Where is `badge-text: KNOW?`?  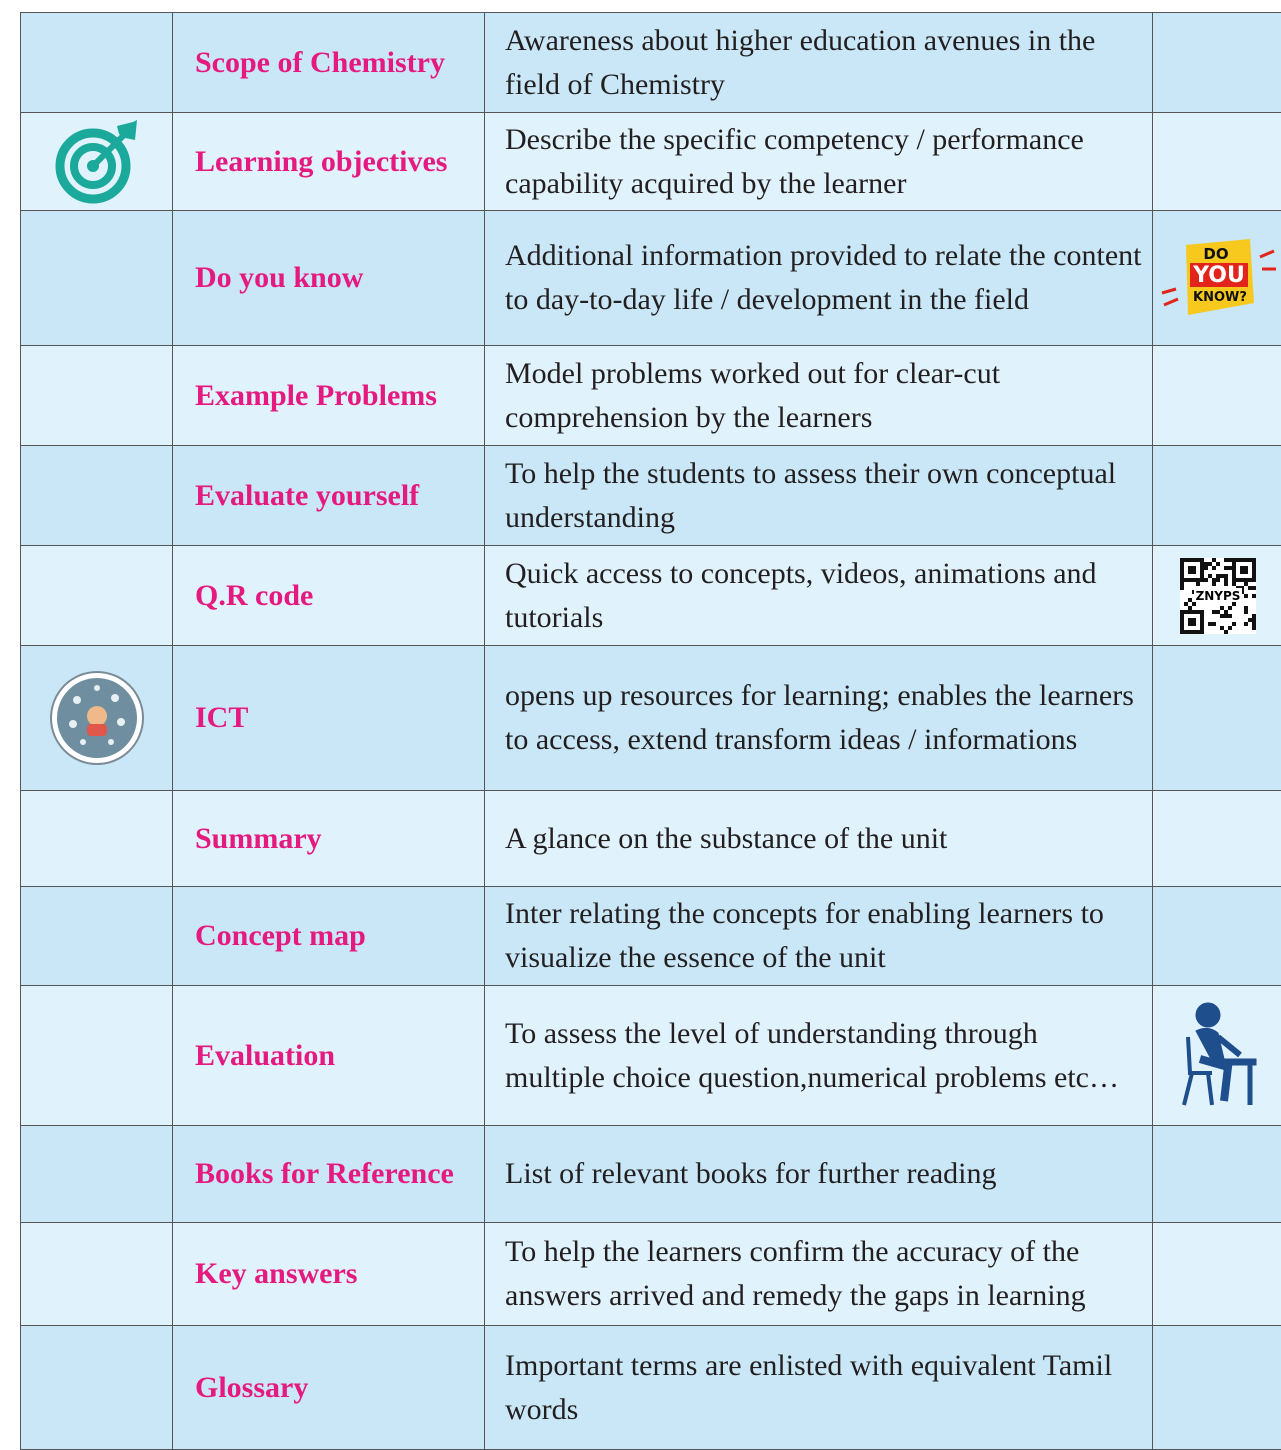
badge-text: KNOW? is located at coordinates (1220, 297).